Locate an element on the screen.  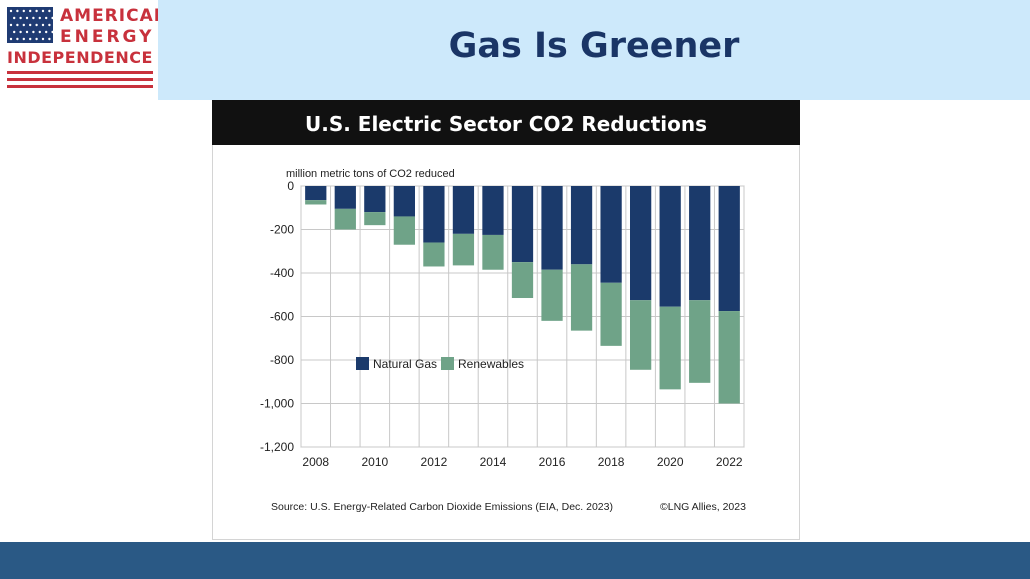
bar-renewables-2021 is located at coordinates (700, 341).